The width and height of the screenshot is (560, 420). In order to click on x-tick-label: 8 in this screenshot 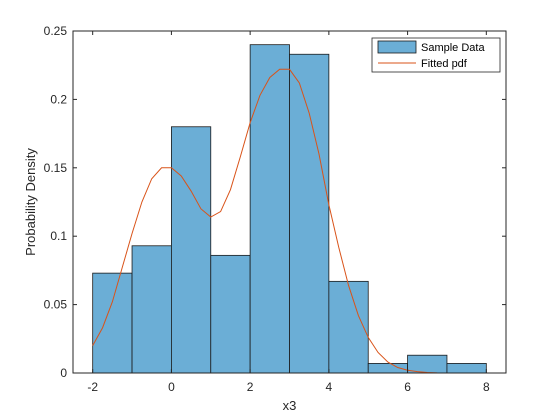, I will do `click(486, 387)`.